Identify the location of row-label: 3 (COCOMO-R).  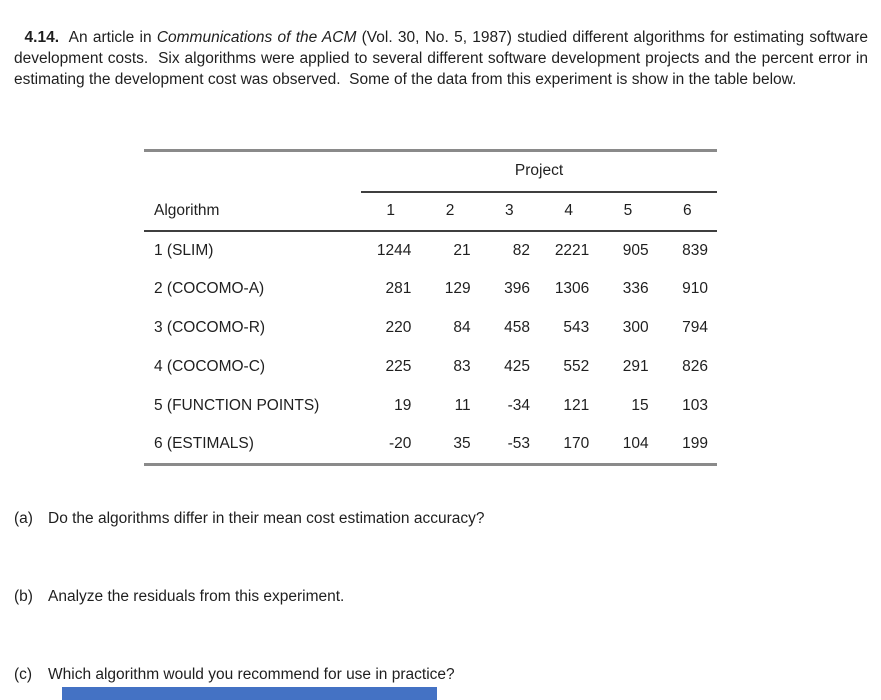
(210, 327).